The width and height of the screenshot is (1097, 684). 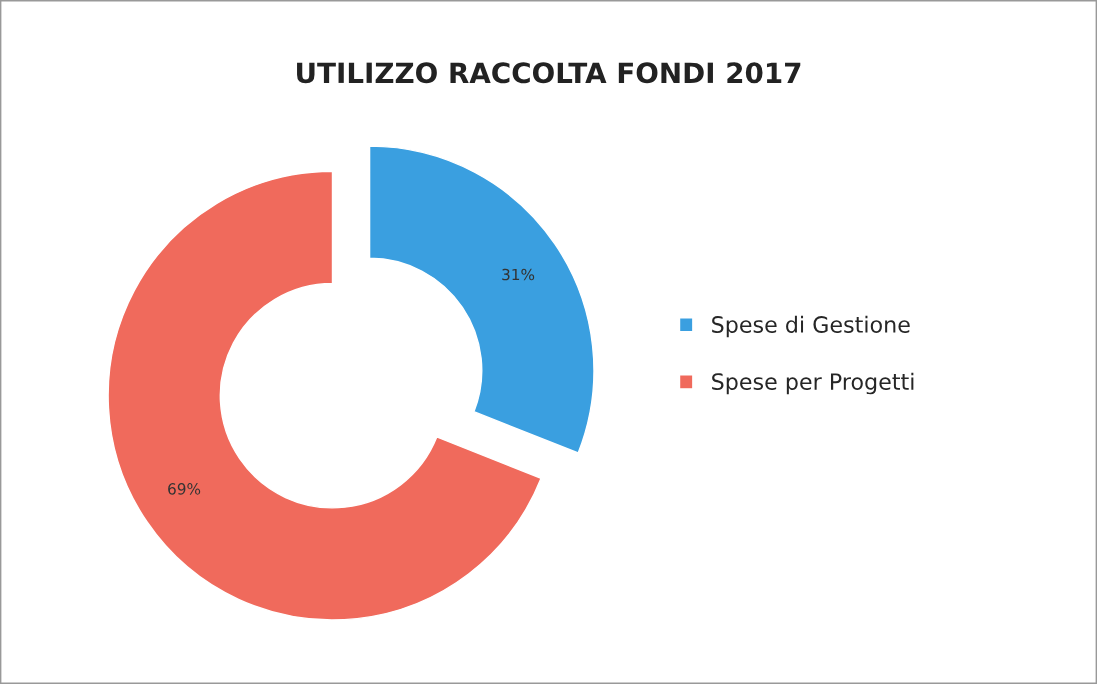 What do you see at coordinates (549, 73) in the screenshot?
I see `chart-title: UTILIZZO RACCOLTA FONDI 2017` at bounding box center [549, 73].